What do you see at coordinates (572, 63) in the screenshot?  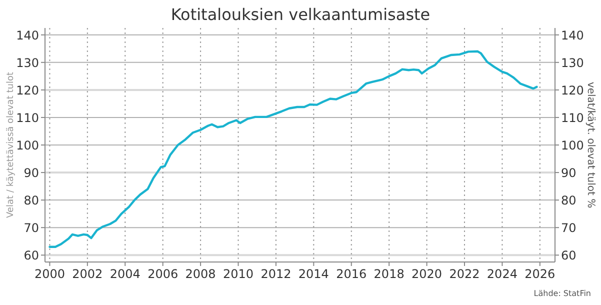 I see `y2-tick-label: 130` at bounding box center [572, 63].